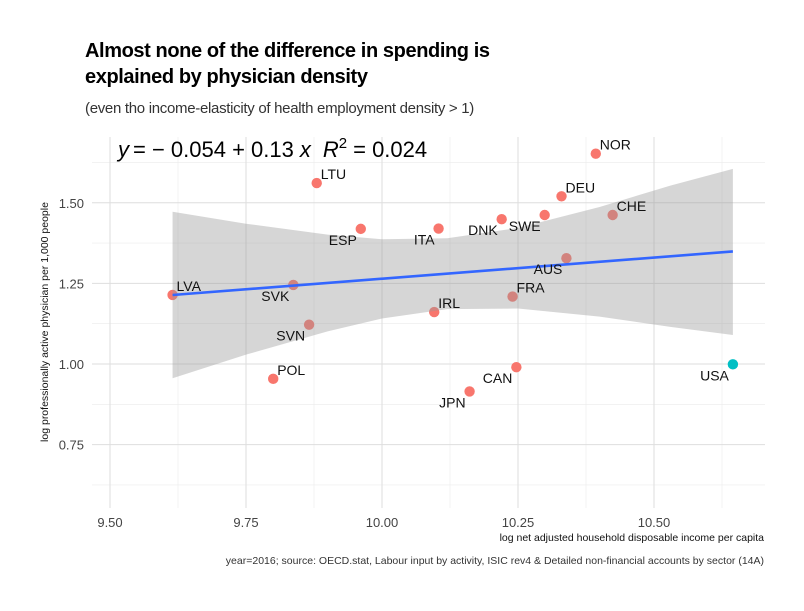 The width and height of the screenshot is (804, 611). What do you see at coordinates (424, 240) in the screenshot?
I see `point-label-ita: ITA` at bounding box center [424, 240].